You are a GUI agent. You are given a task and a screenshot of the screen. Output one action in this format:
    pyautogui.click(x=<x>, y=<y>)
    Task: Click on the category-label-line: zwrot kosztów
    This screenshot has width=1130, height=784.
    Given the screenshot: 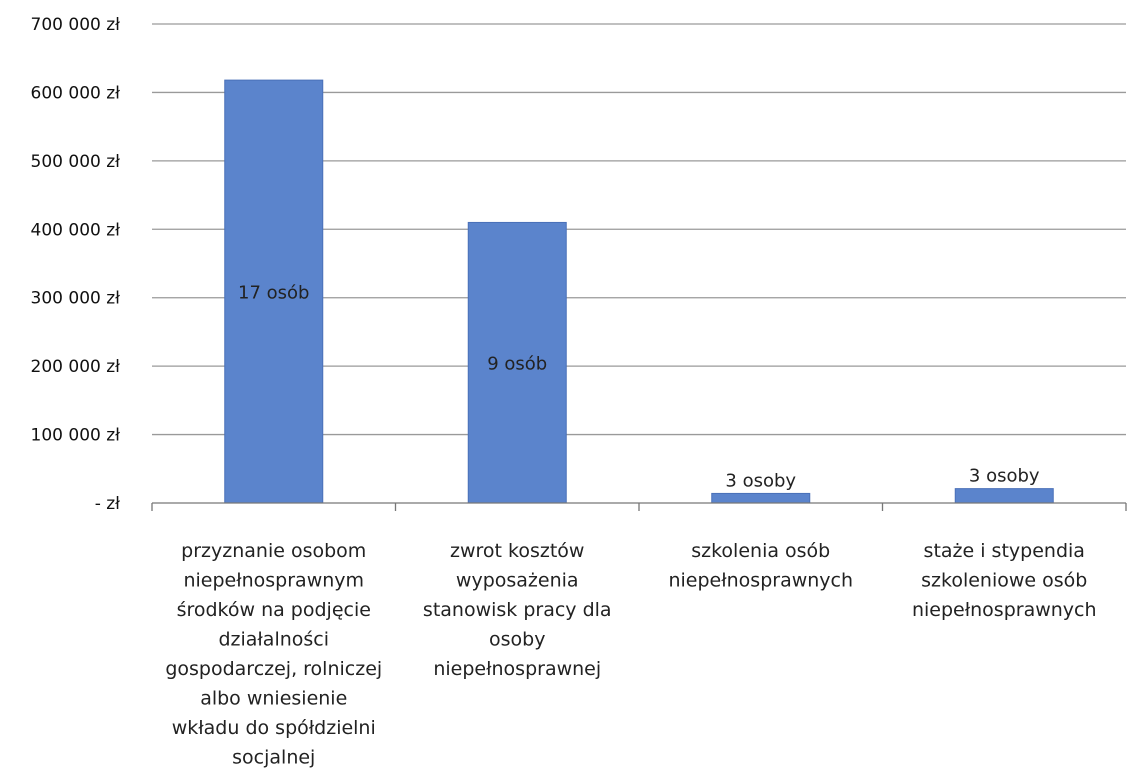 What is the action you would take?
    pyautogui.click(x=517, y=551)
    